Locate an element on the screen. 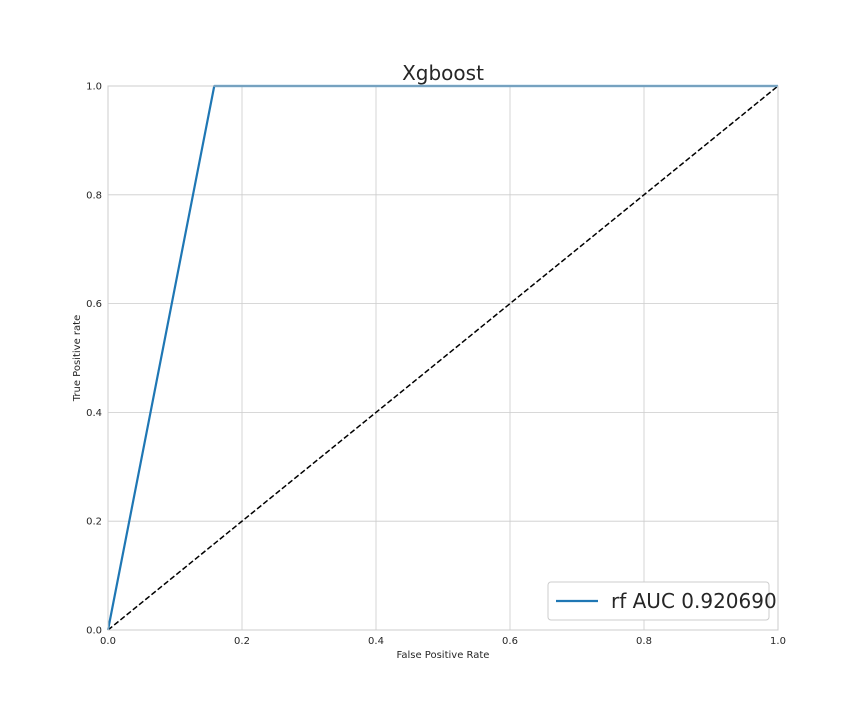 The height and width of the screenshot is (720, 864). x-tick-labels: 0.0 0.2 0.4 0.6 0.8 1.0 is located at coordinates (443, 641).